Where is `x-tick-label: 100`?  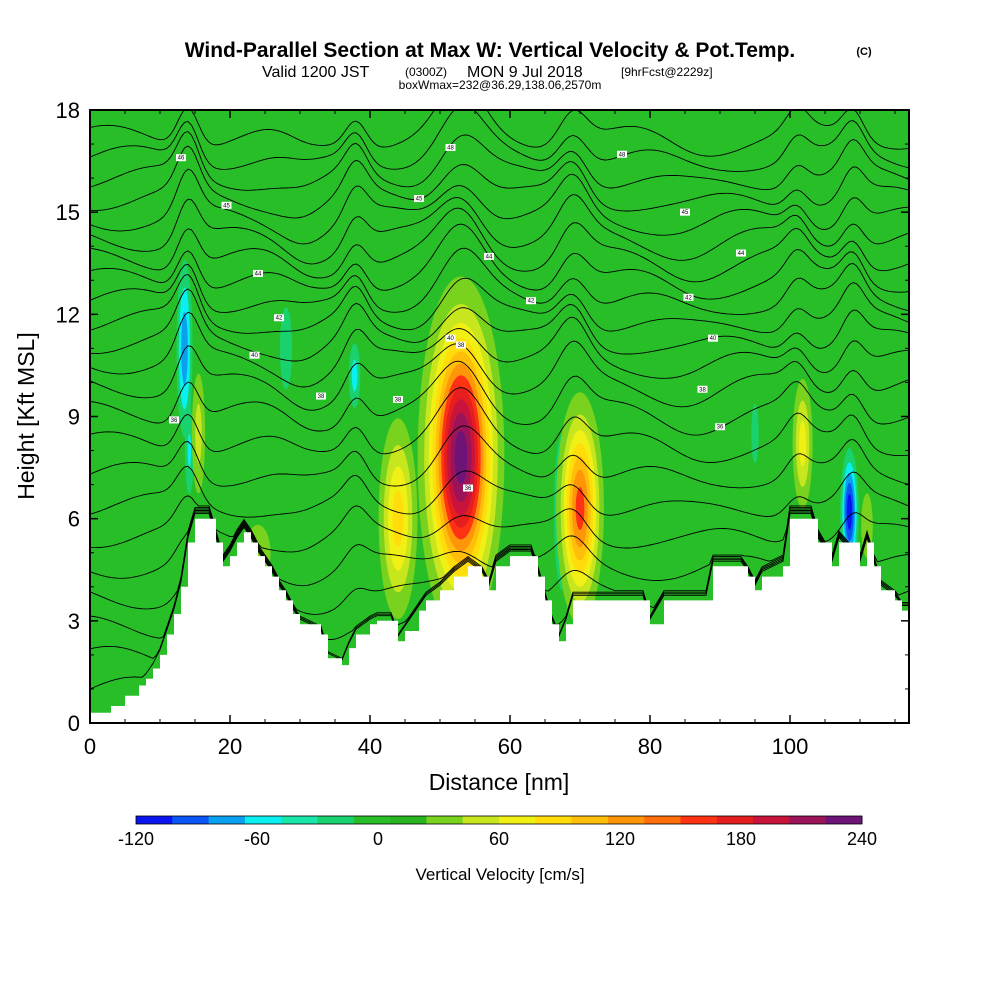
x-tick-label: 100 is located at coordinates (790, 746).